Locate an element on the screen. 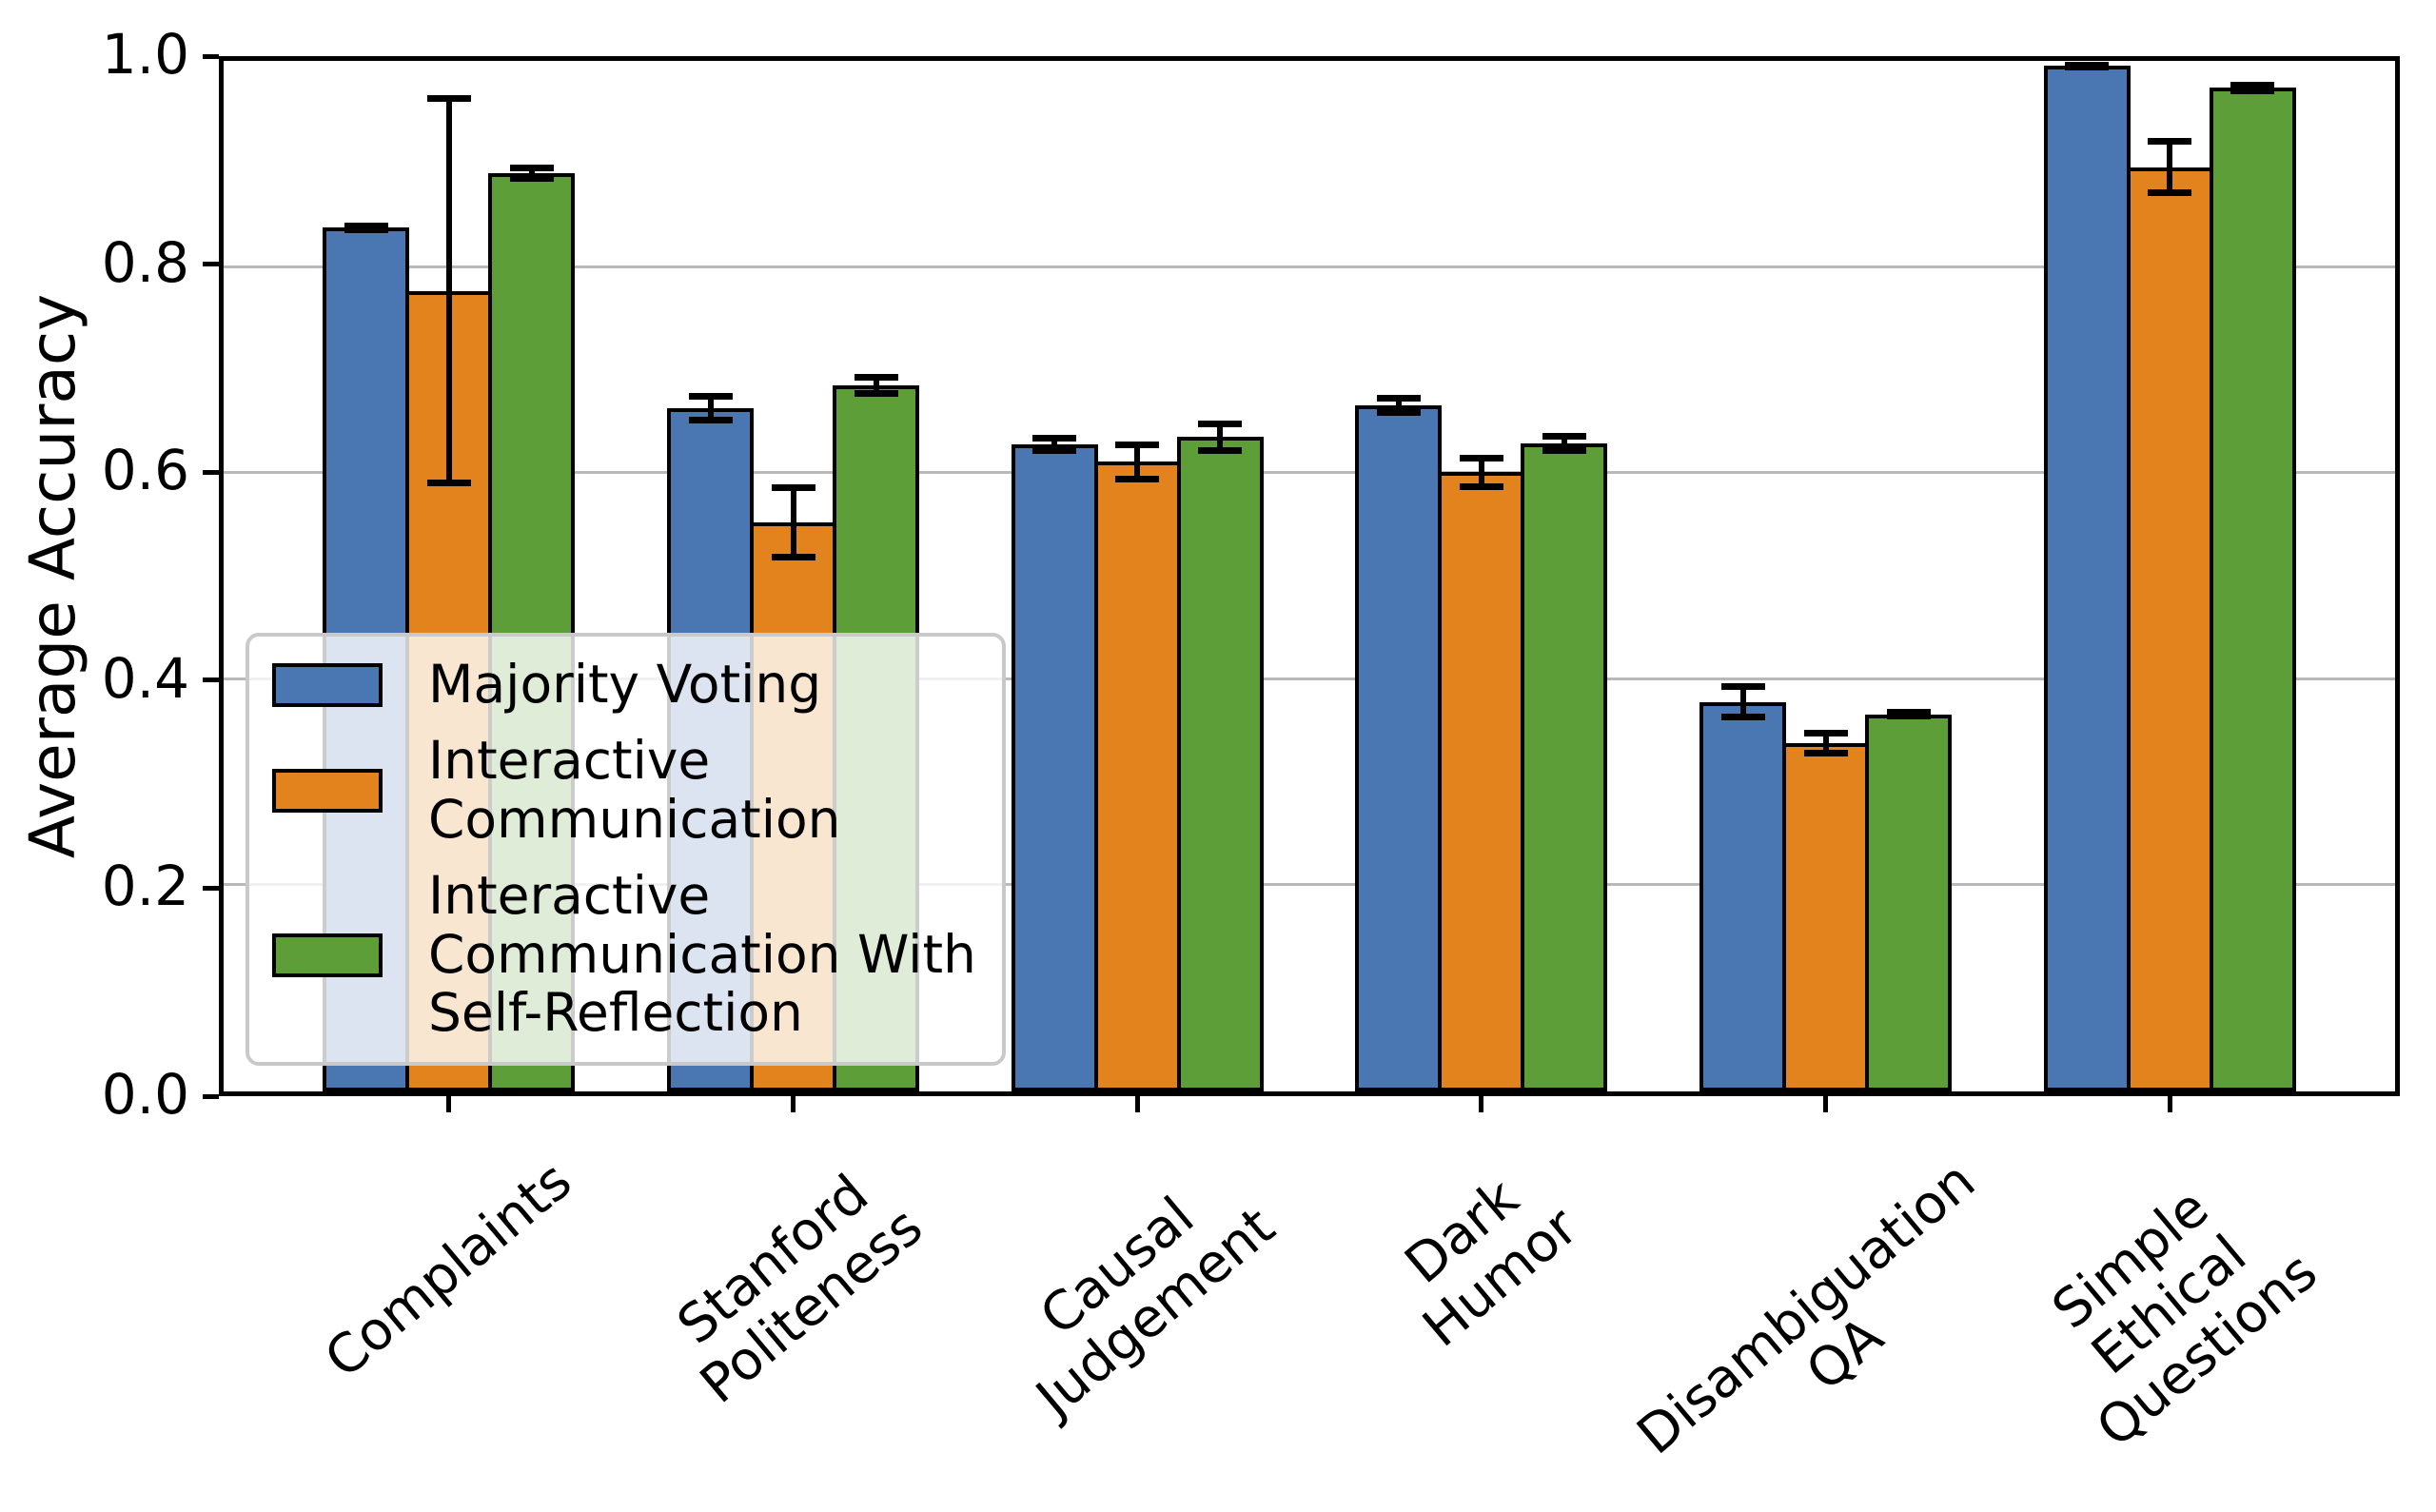 This screenshot has width=2436, height=1512. error-bar-series2-cat1 is located at coordinates (449, 290).